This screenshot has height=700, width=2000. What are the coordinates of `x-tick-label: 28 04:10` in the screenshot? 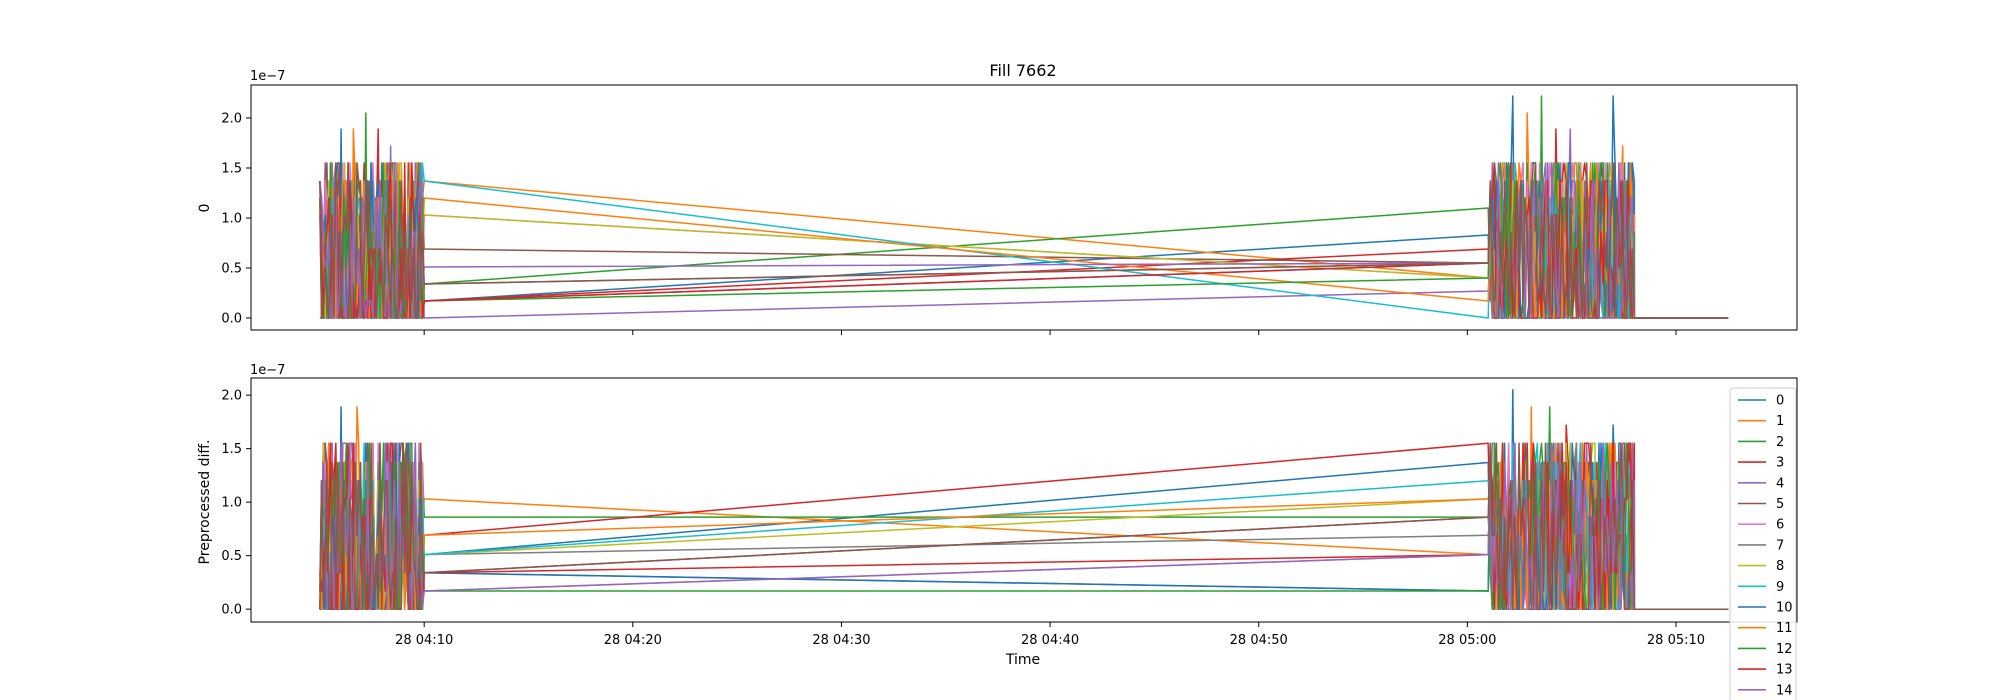 It's located at (424, 640).